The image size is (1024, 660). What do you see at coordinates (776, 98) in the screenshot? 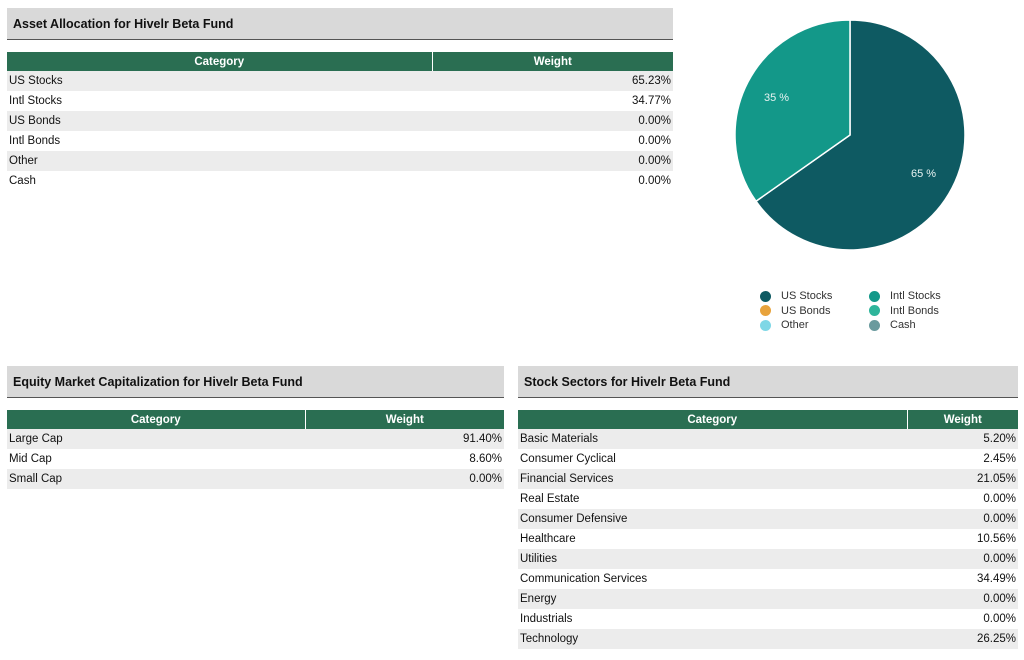
I see `pie-slice-label: 35 %` at bounding box center [776, 98].